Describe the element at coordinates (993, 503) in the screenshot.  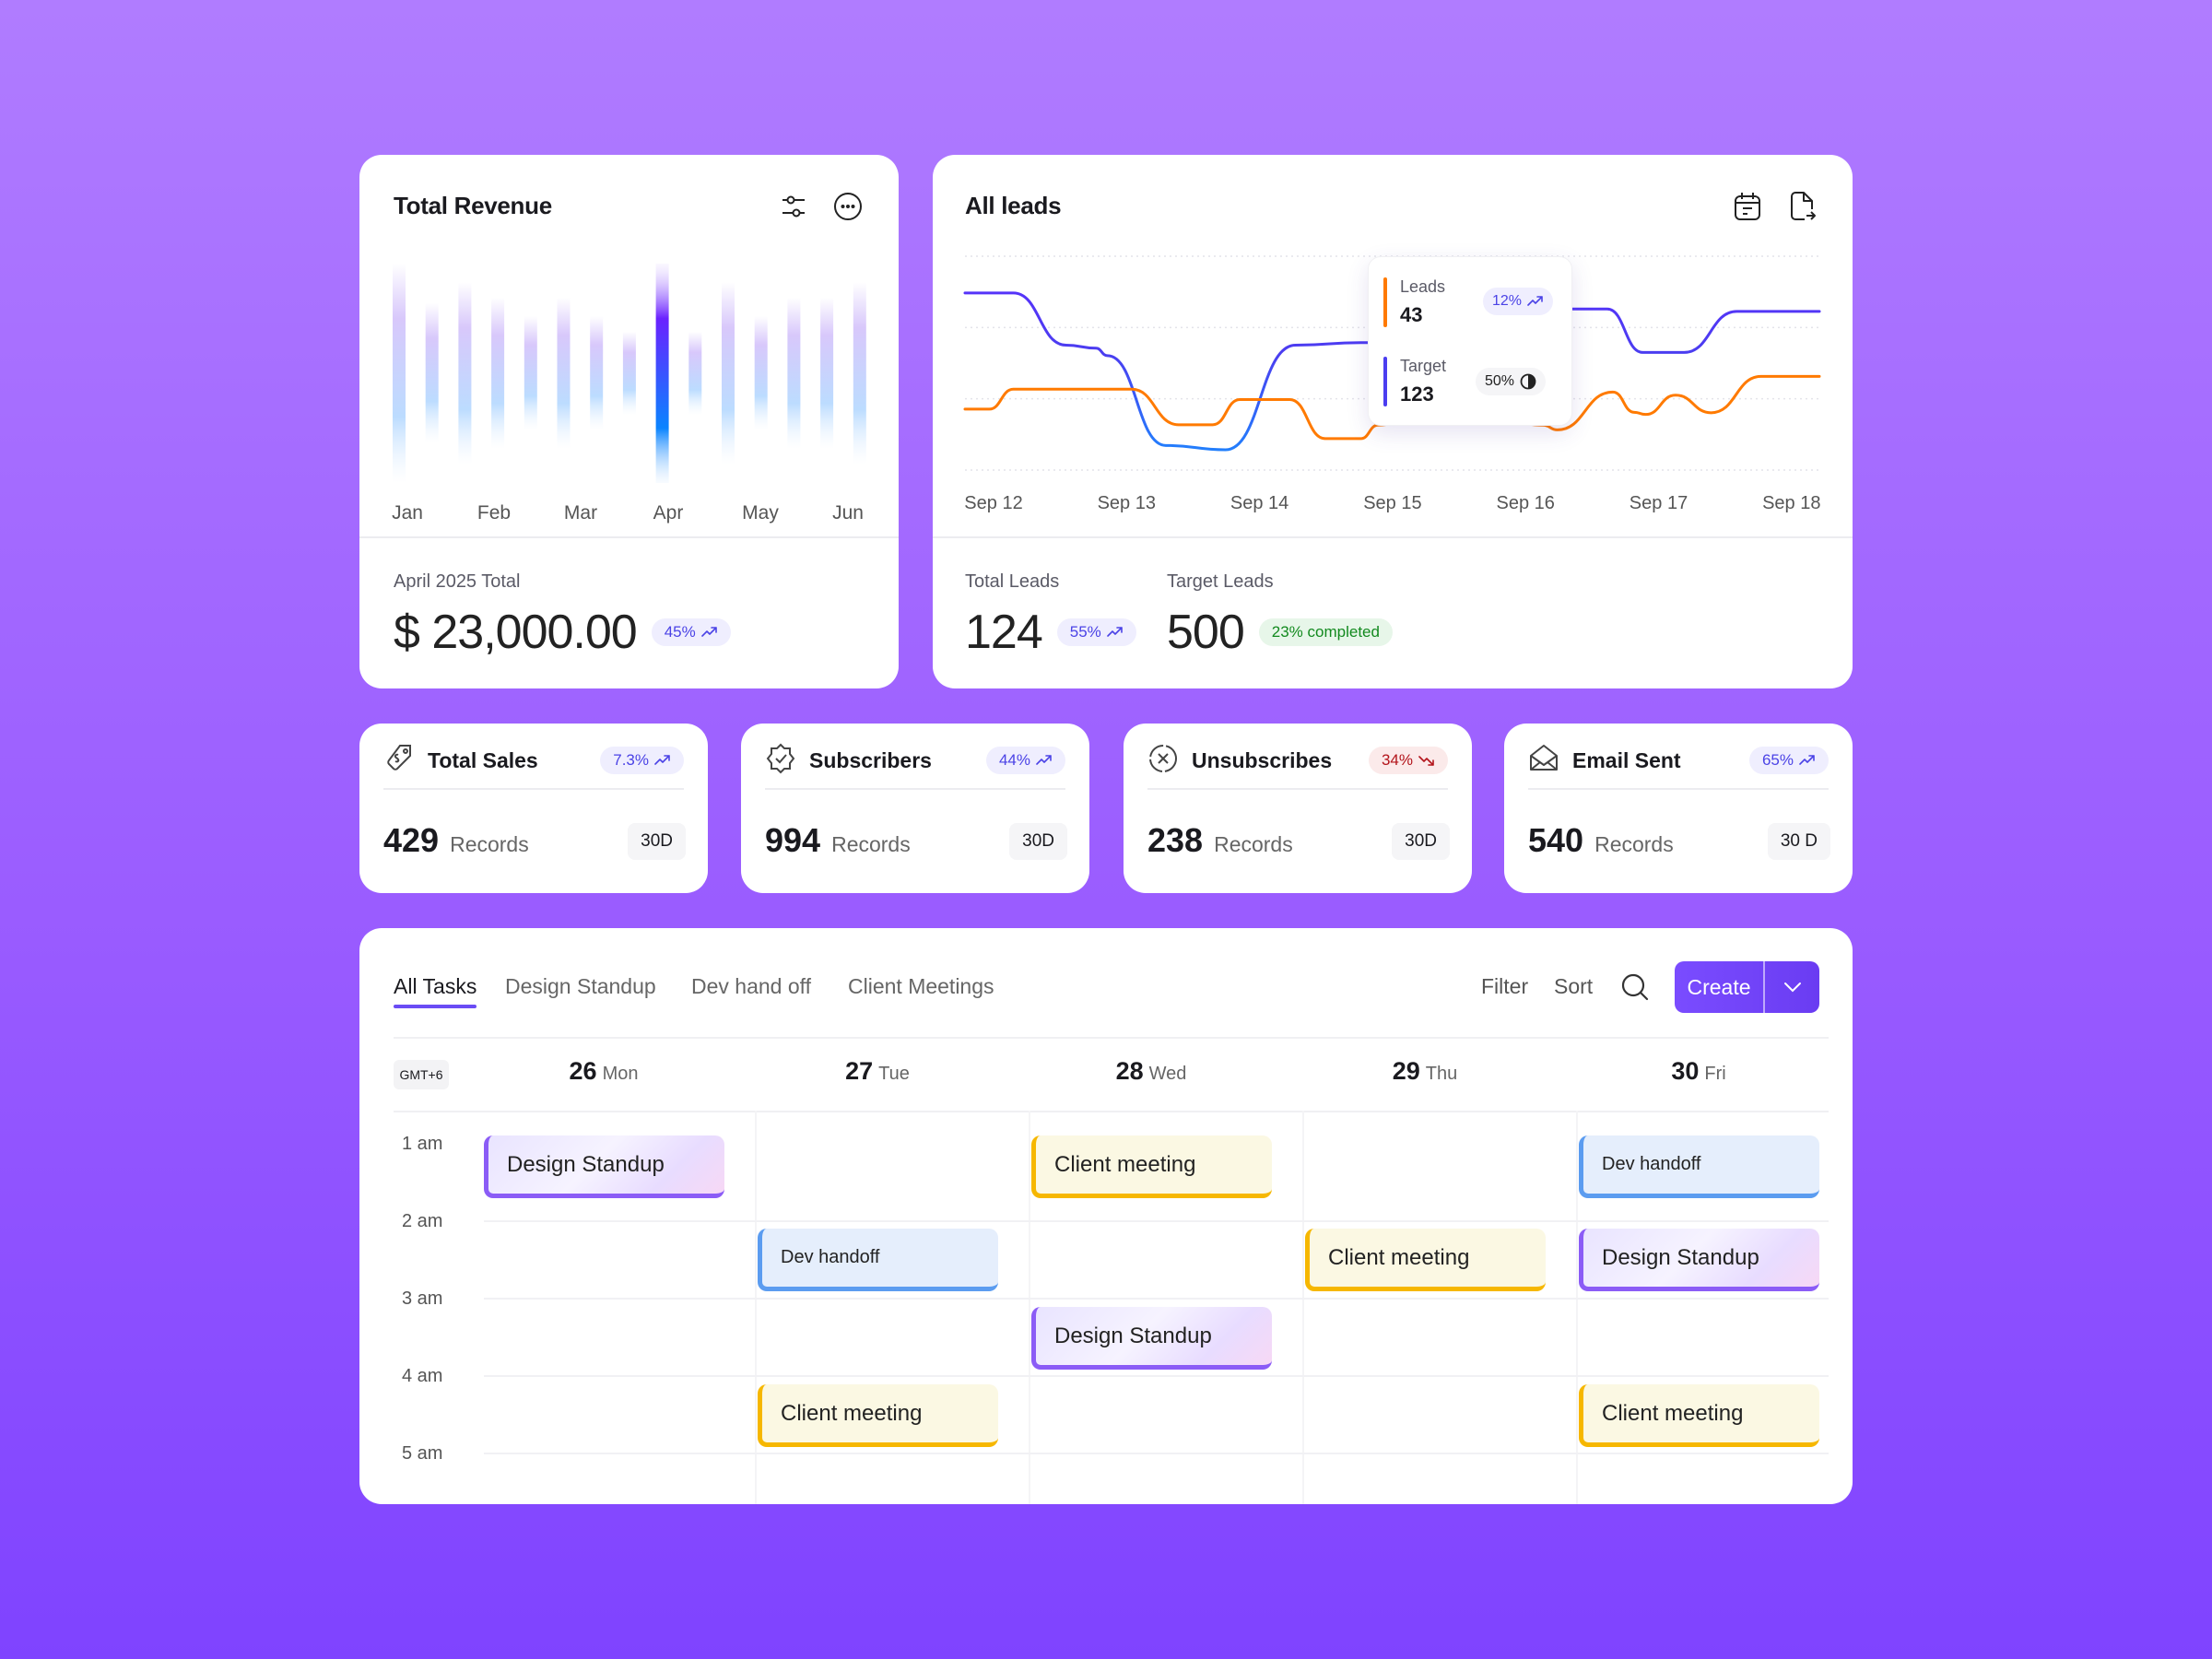
I see `x-tick-label: Sep 12` at that location.